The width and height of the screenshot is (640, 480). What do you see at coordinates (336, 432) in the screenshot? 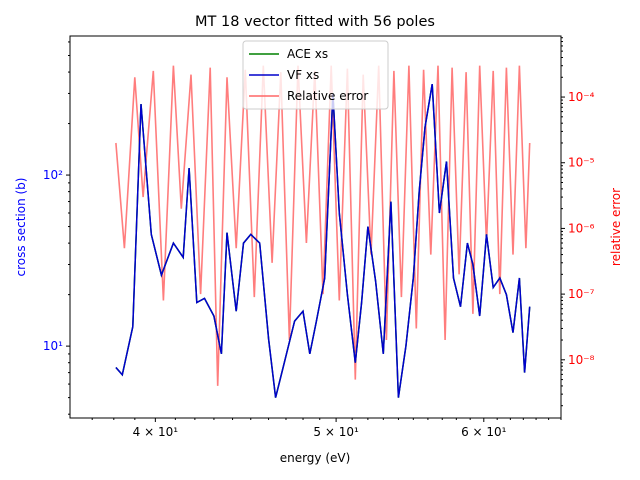
I see `x-tick-label: 5 × 10¹` at bounding box center [336, 432].